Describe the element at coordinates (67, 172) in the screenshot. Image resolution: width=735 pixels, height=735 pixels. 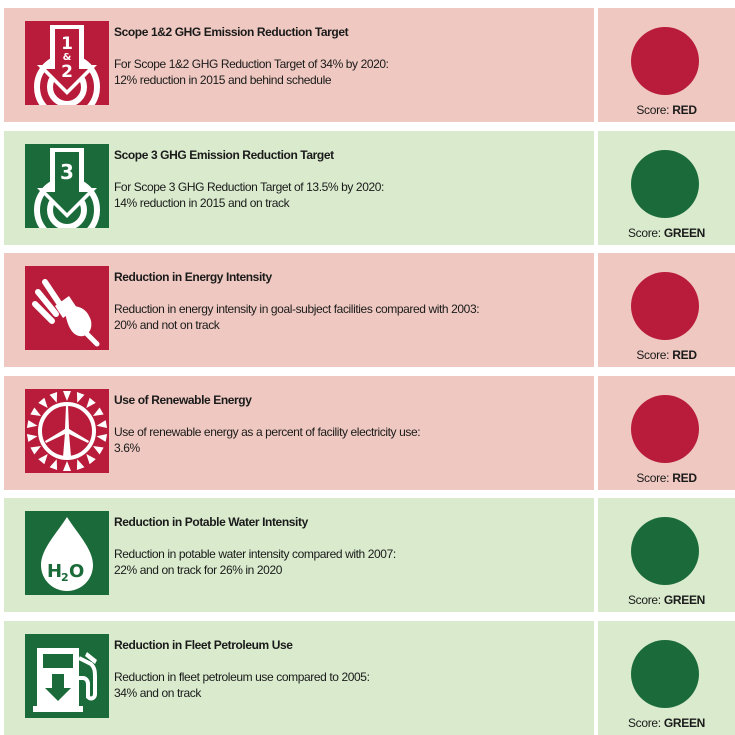
I see `icon-label: 3` at that location.